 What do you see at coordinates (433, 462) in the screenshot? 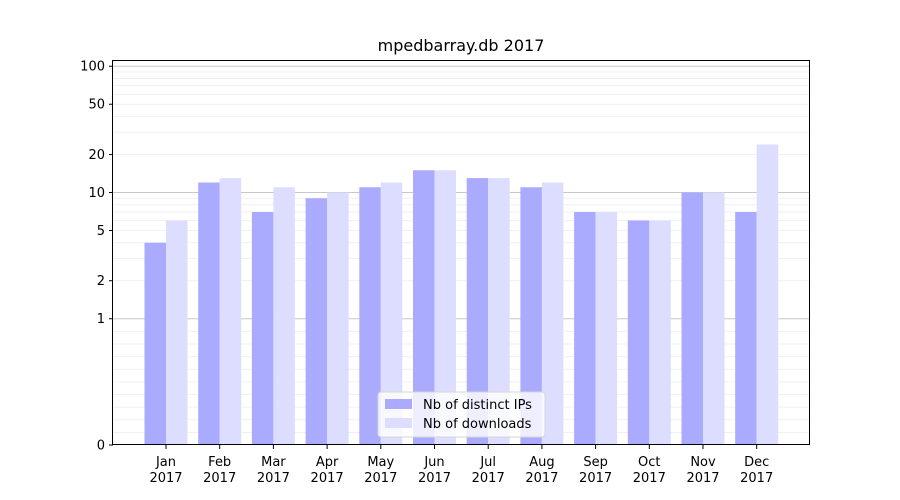
I see `x-tick-label-month: Jun` at bounding box center [433, 462].